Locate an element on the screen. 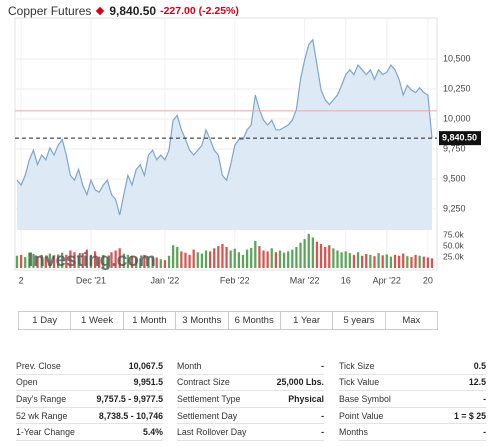 The image size is (500, 447). stat-label: Last Rollover Day is located at coordinates (212, 432).